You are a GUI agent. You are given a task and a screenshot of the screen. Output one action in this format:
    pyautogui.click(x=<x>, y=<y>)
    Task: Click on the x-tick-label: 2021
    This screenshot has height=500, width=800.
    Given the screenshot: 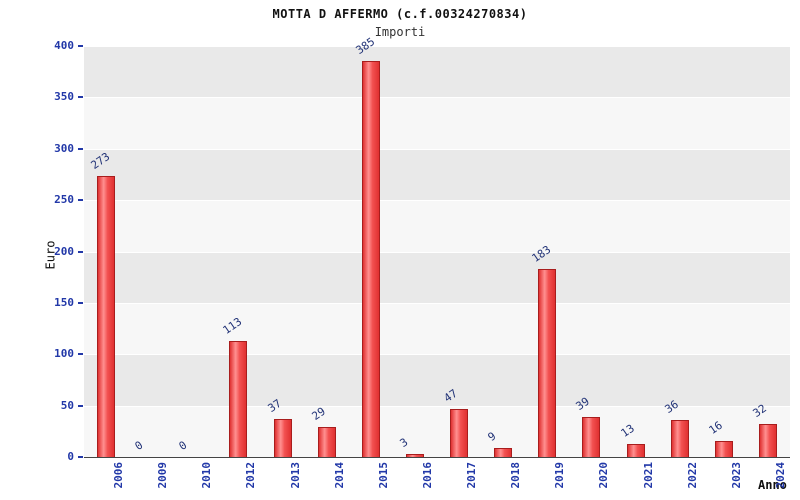 What is the action you would take?
    pyautogui.click(x=648, y=475)
    